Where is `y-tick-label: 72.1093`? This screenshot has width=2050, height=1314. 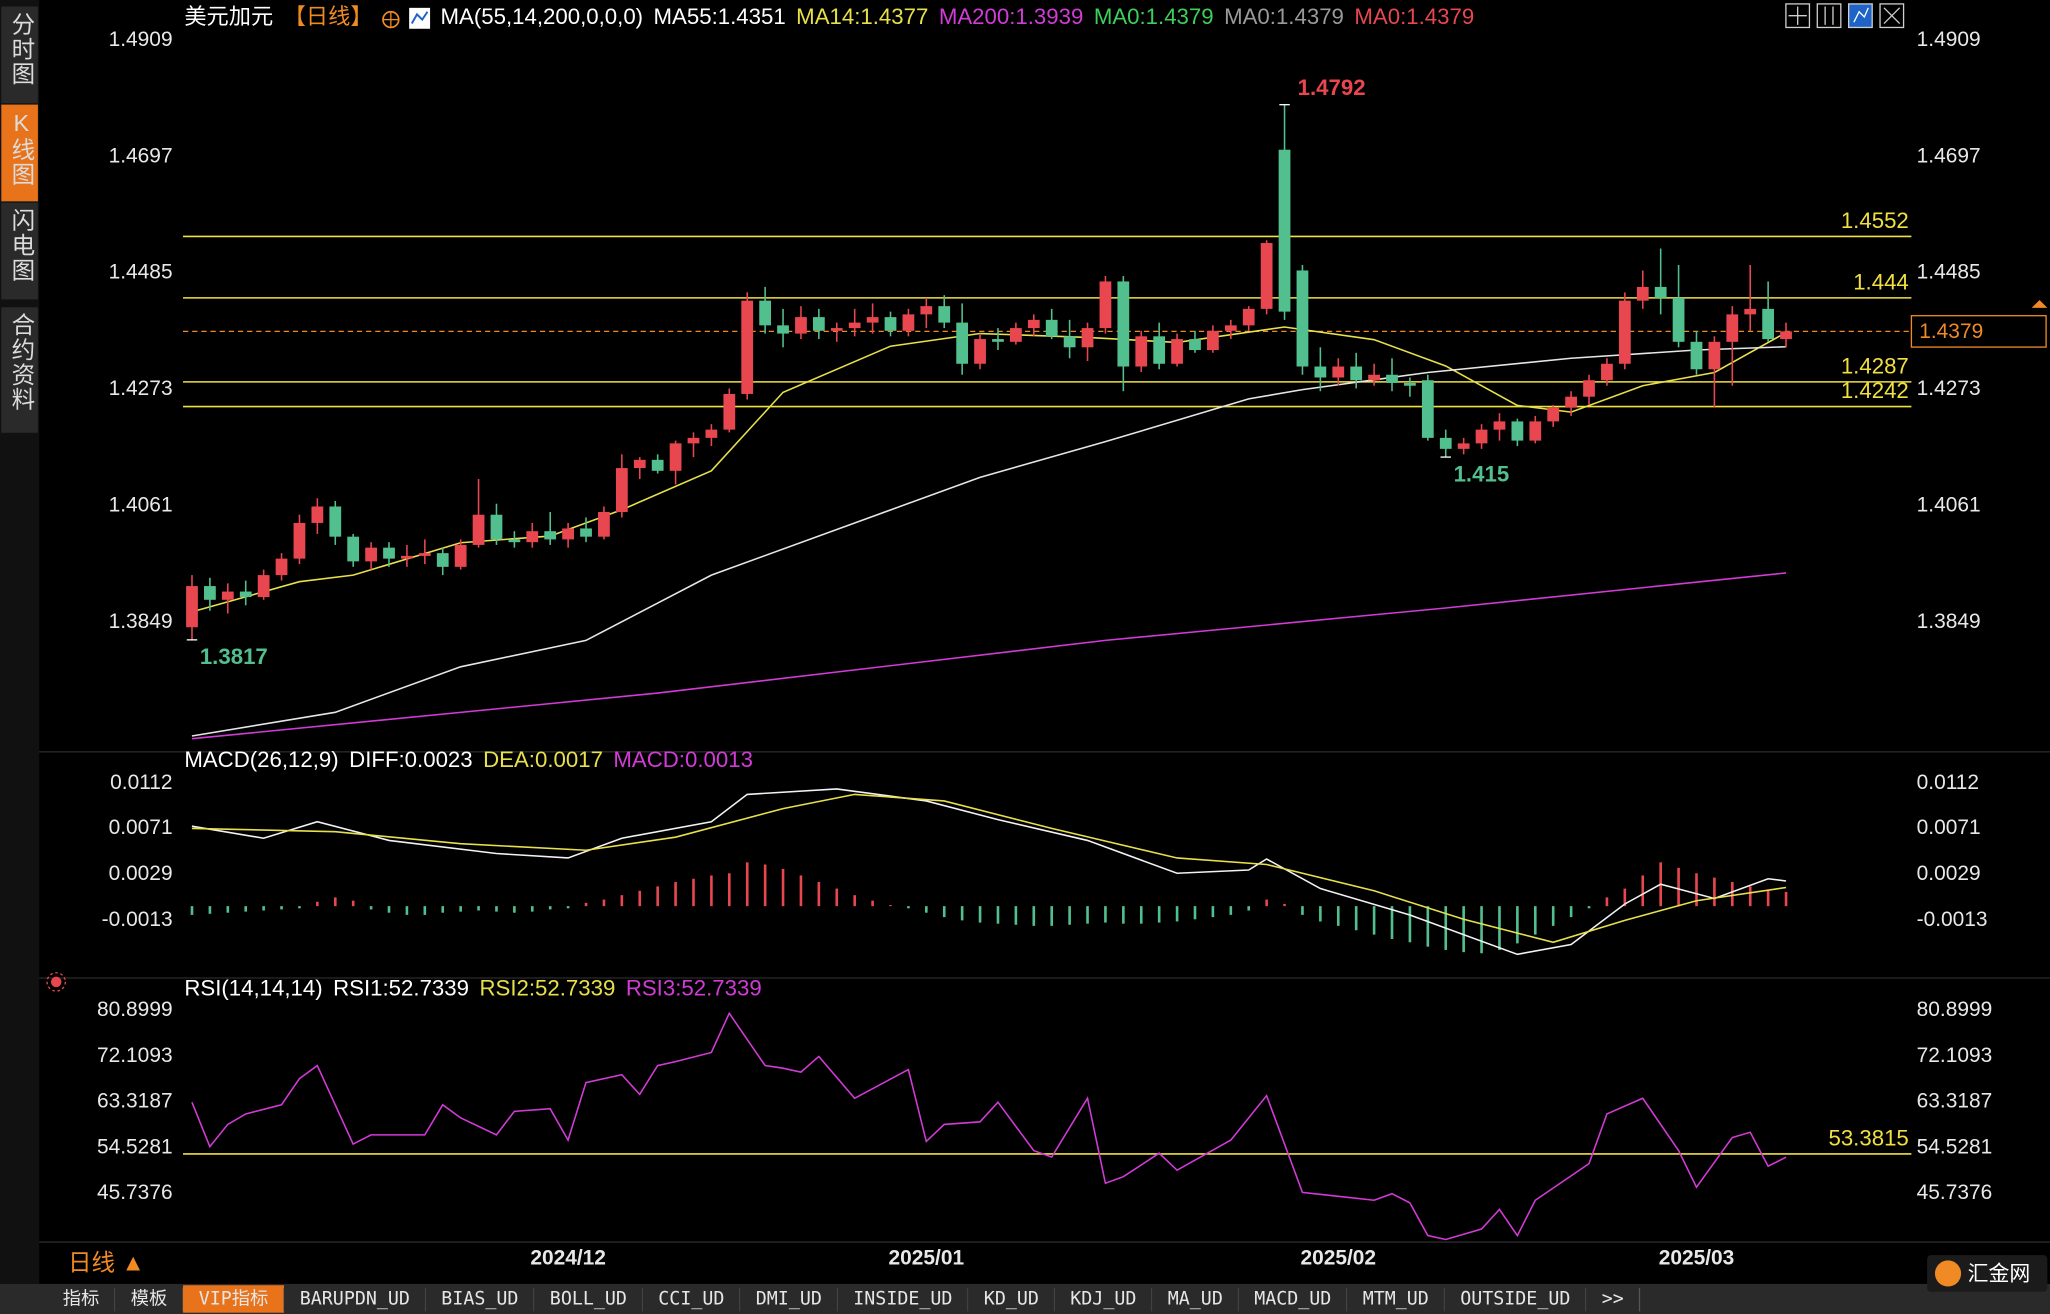
y-tick-label: 72.1093 is located at coordinates (1955, 1055).